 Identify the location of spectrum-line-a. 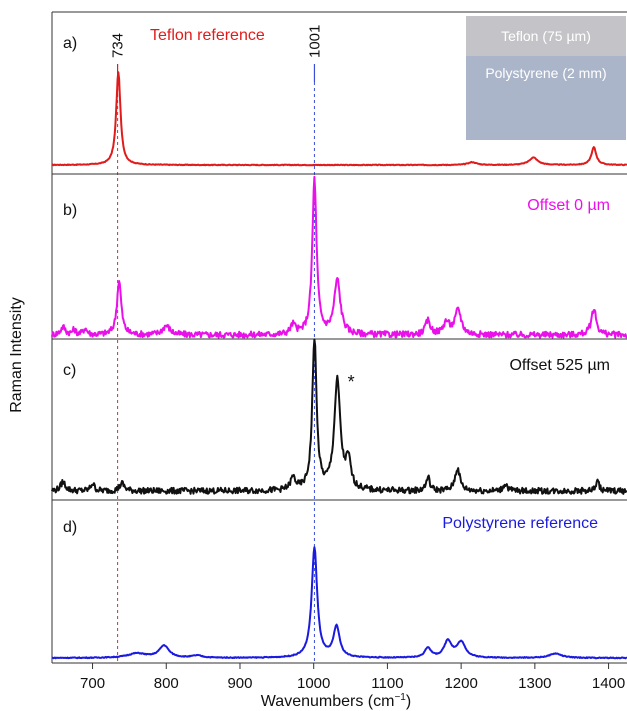
(339, 119).